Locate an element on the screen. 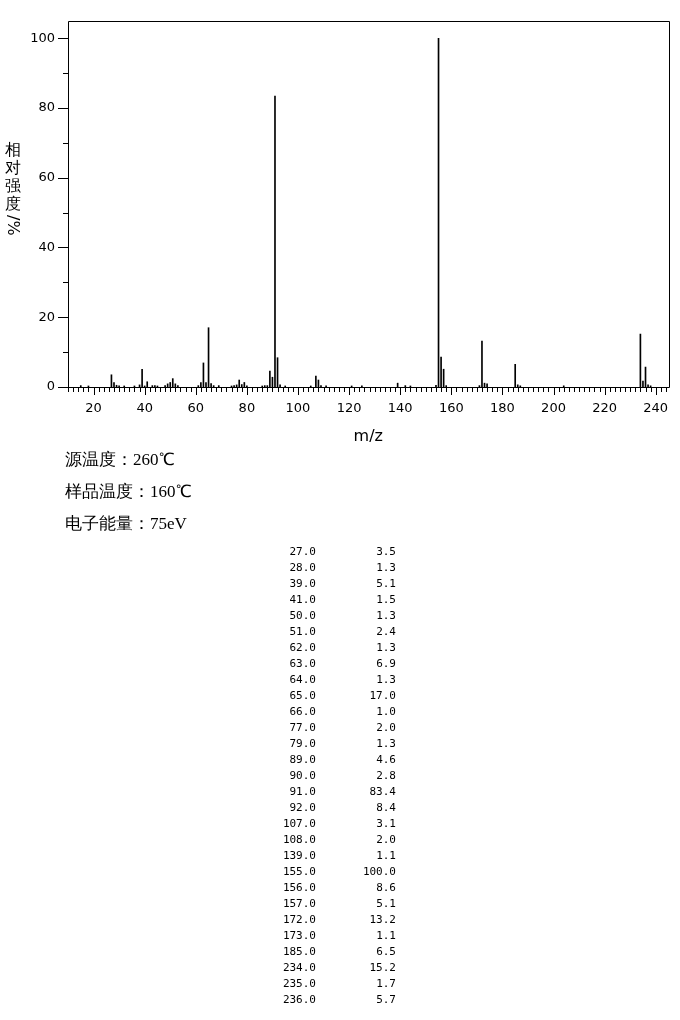  y-tick-label: 80 is located at coordinates (46, 107).